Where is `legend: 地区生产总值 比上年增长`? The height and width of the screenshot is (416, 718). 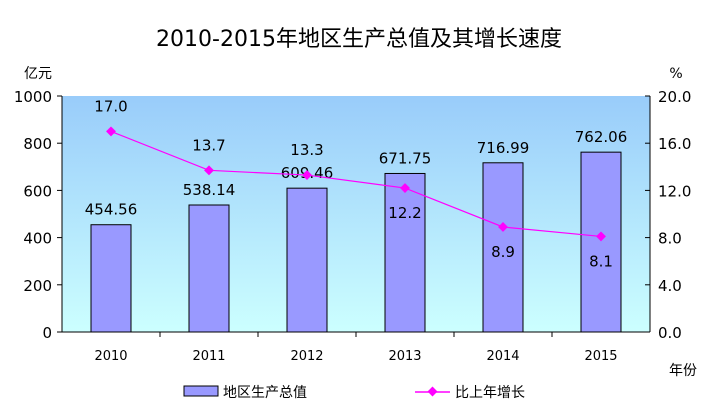 legend: 地区生产总值 比上年增长 is located at coordinates (354, 393).